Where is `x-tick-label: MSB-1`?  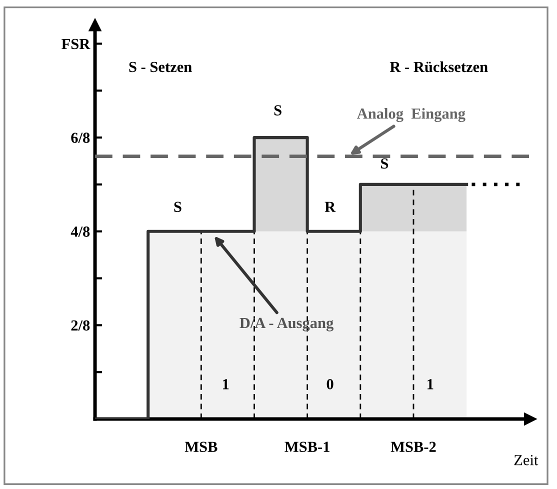
x-tick-label: MSB-1 is located at coordinates (307, 447).